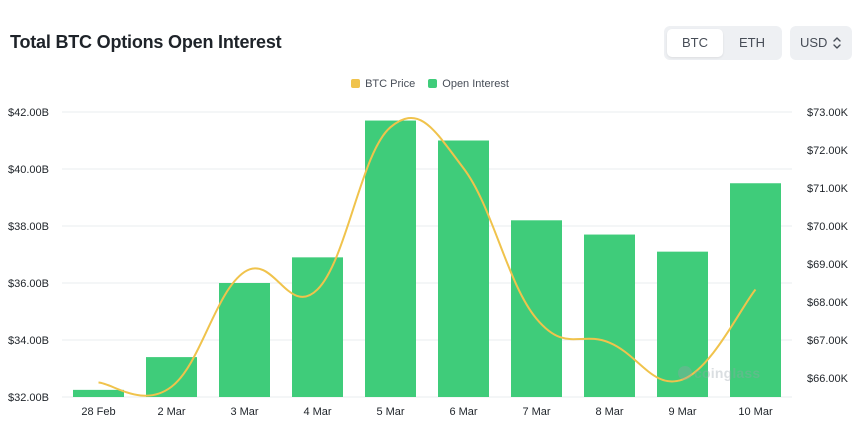 Image resolution: width=860 pixels, height=422 pixels. Describe the element at coordinates (837, 43) in the screenshot. I see `chevron-up-down-icon` at that location.